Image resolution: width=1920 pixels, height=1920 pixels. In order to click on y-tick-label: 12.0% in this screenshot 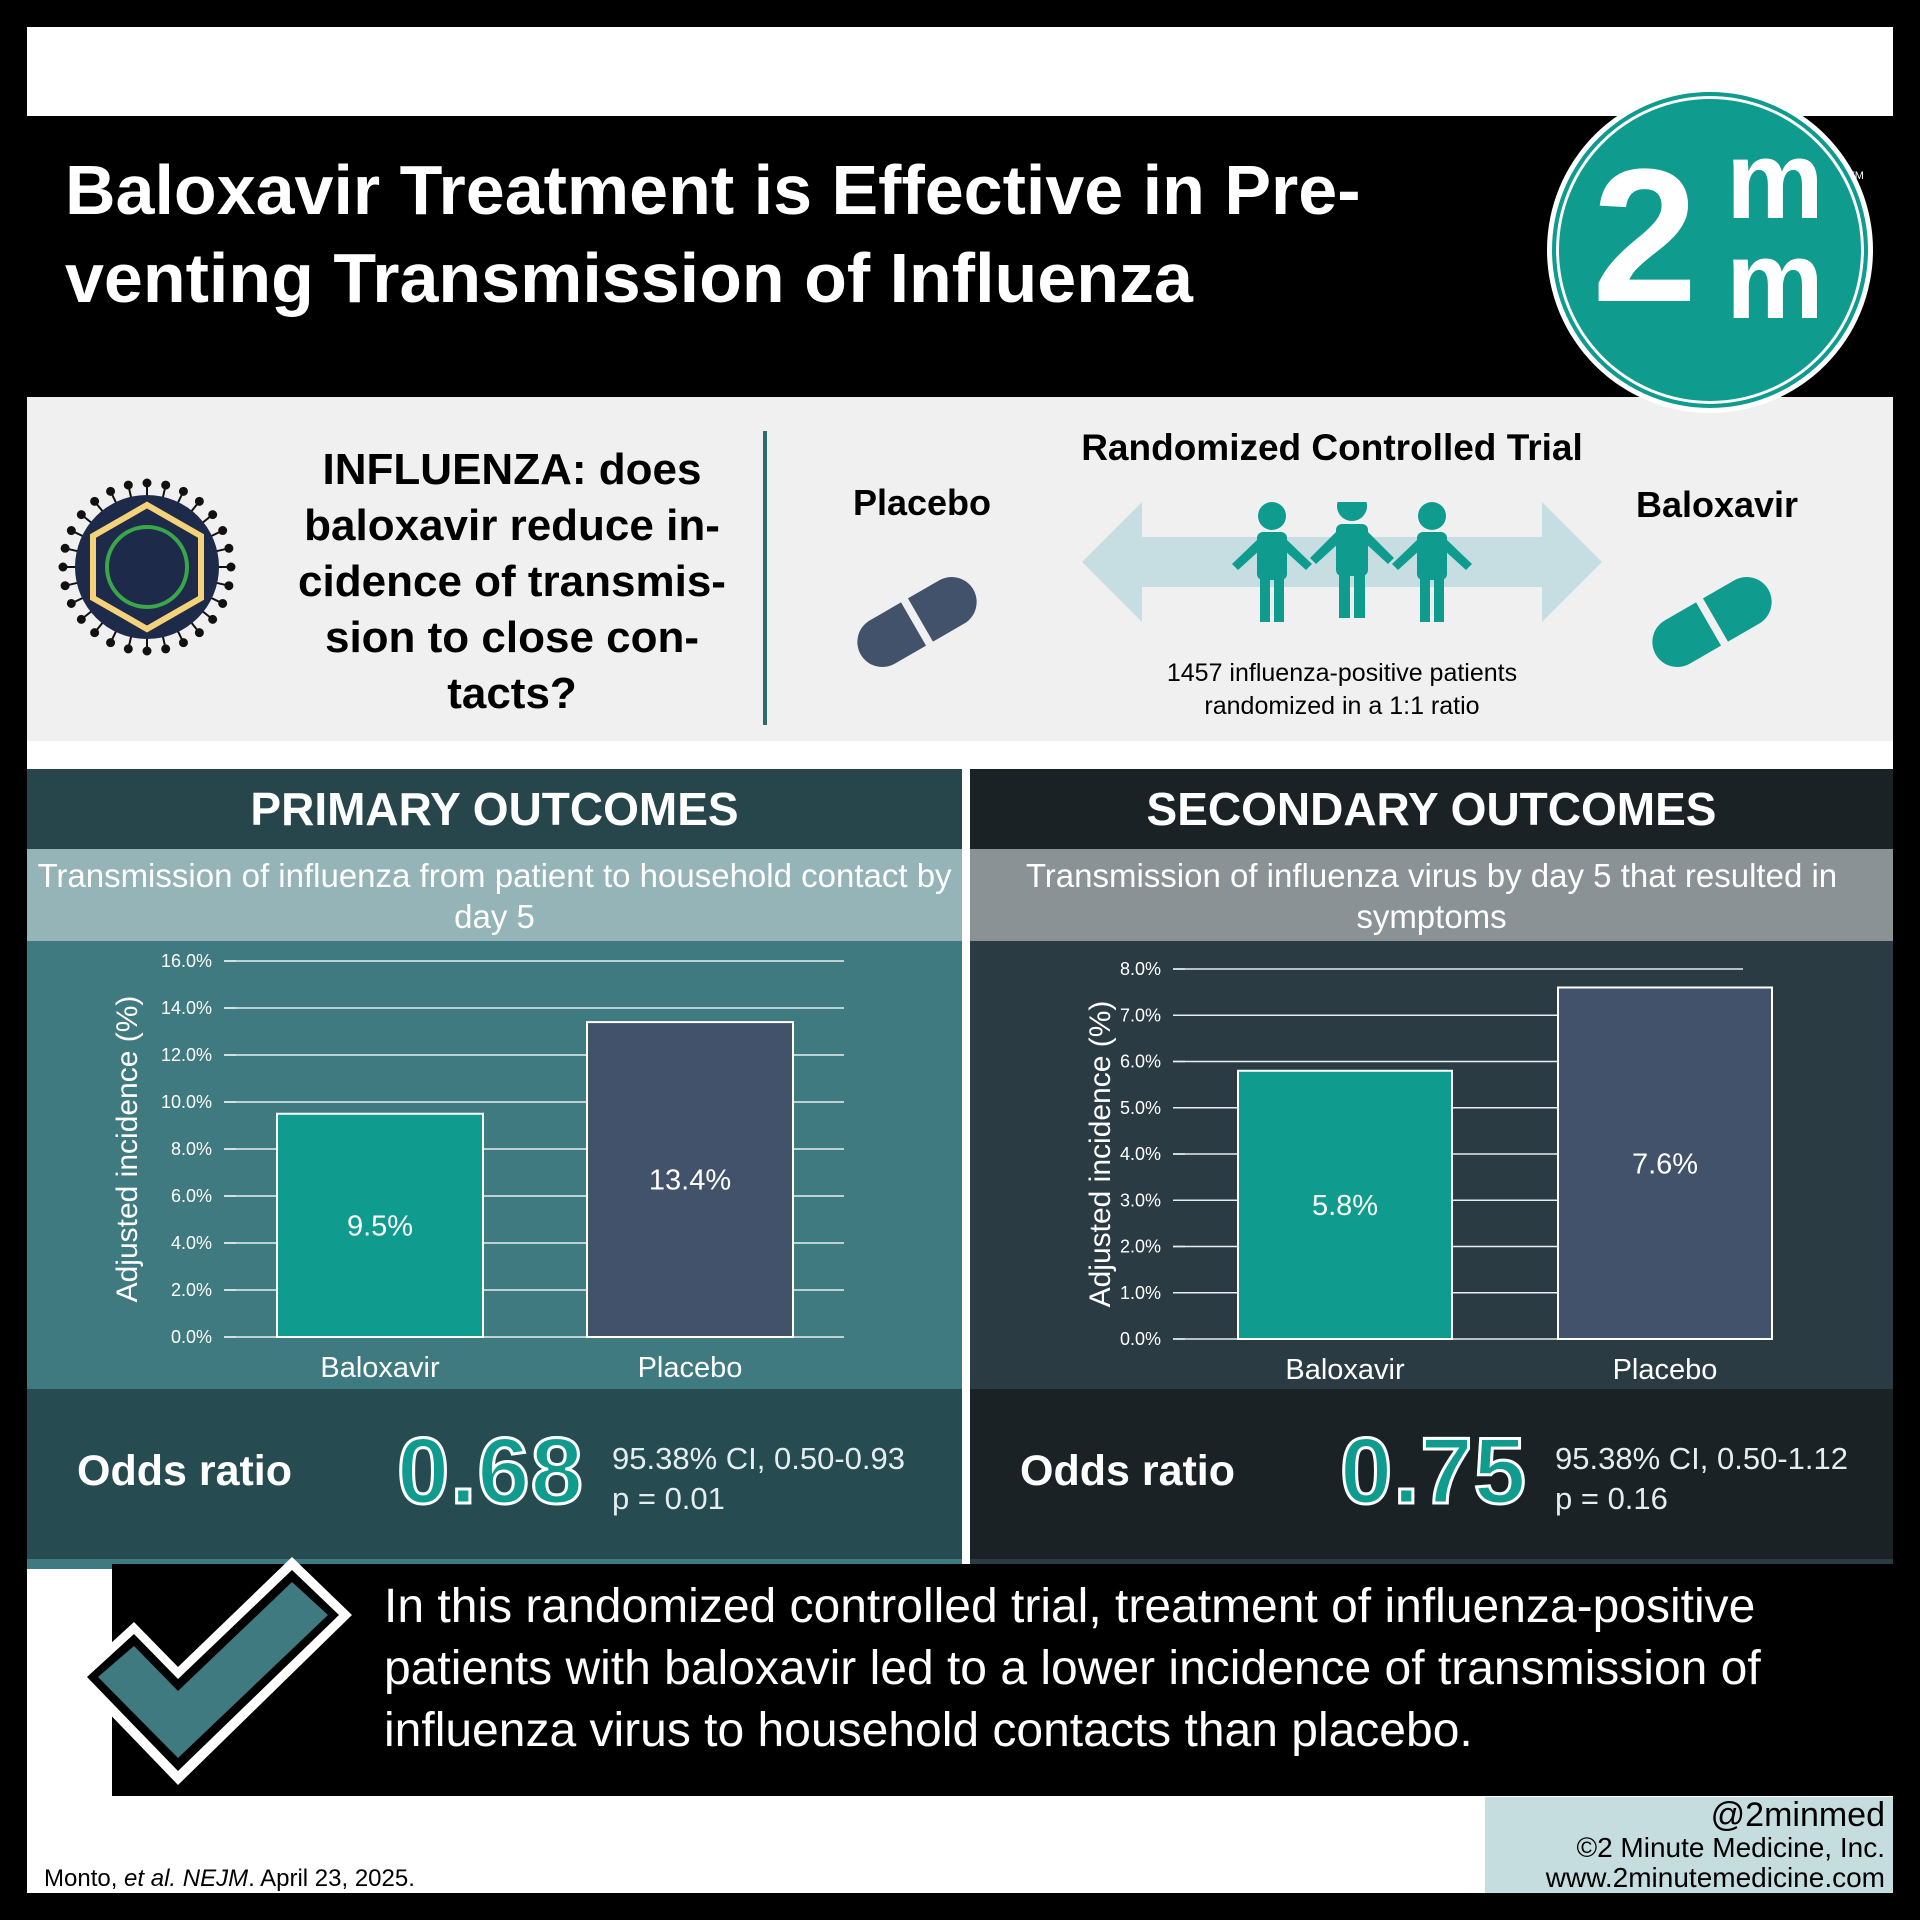, I will do `click(186, 1055)`.